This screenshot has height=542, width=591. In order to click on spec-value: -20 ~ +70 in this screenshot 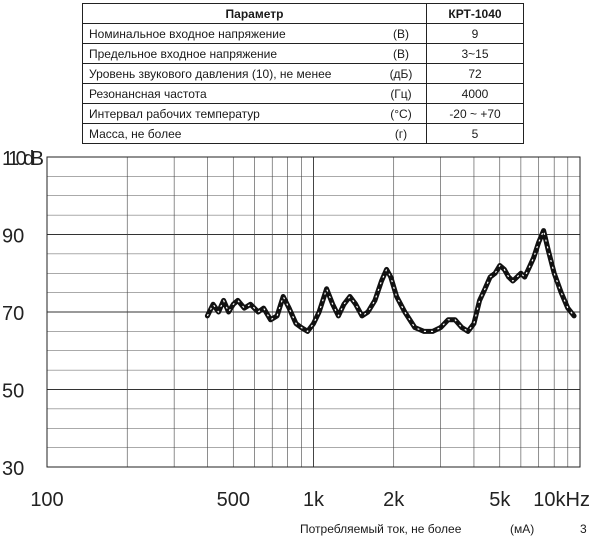, I will do `click(475, 113)`.